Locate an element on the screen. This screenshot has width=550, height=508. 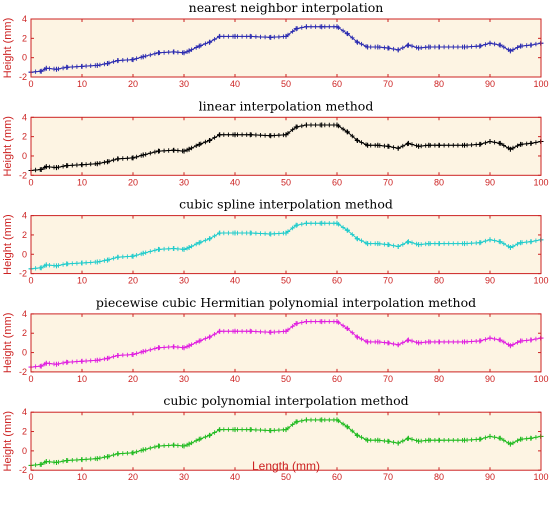
y-tick-label: 0 is located at coordinates (24, 353).